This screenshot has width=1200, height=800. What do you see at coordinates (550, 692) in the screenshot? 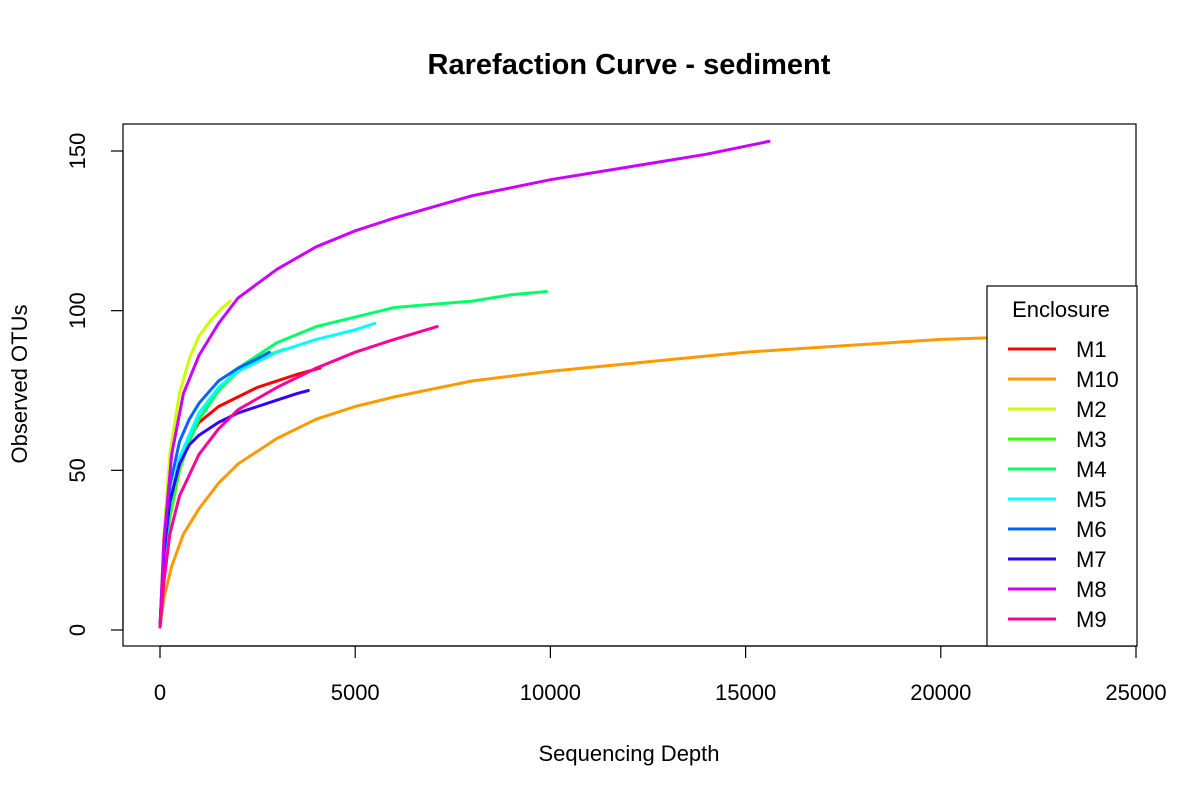
I see `x-tick-label: 10000` at bounding box center [550, 692].